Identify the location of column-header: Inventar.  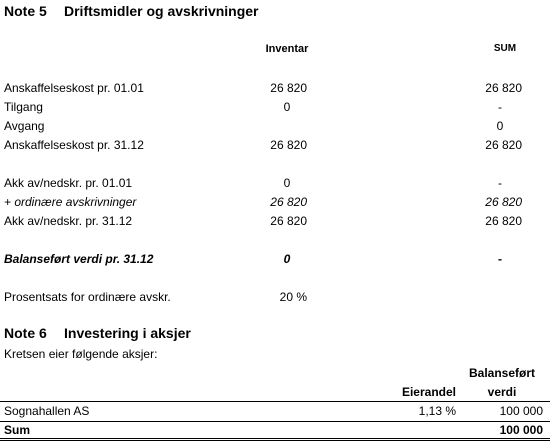
(287, 49).